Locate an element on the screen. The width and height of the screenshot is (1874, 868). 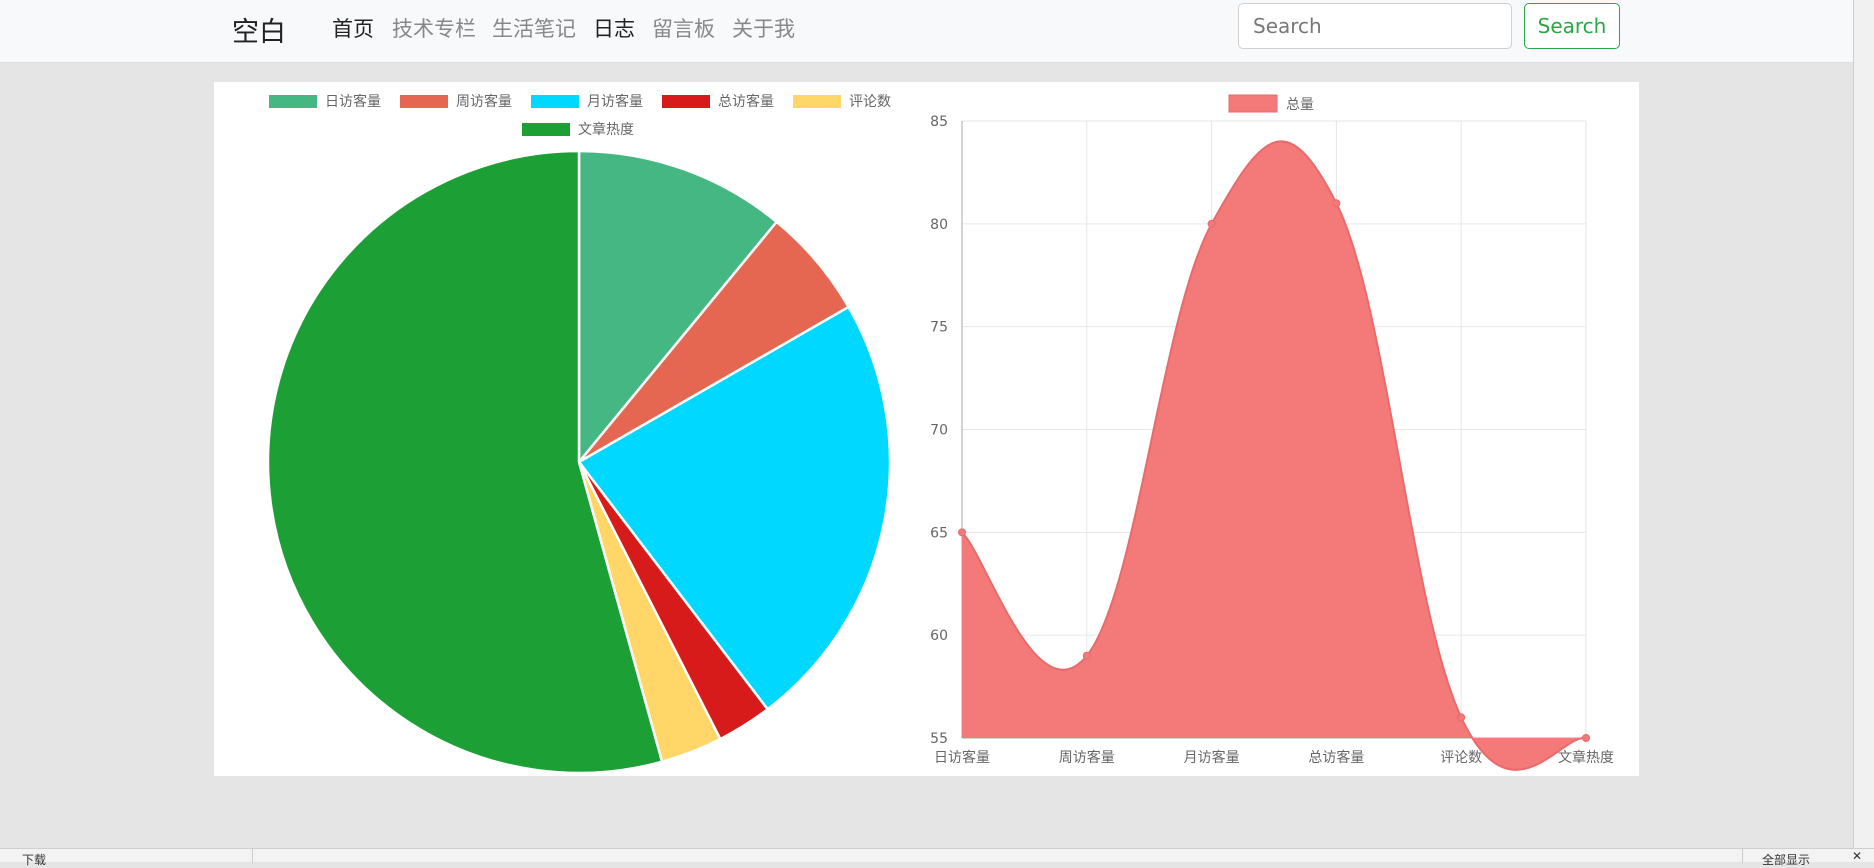
nav-link-home: 首页 is located at coordinates (353, 29).